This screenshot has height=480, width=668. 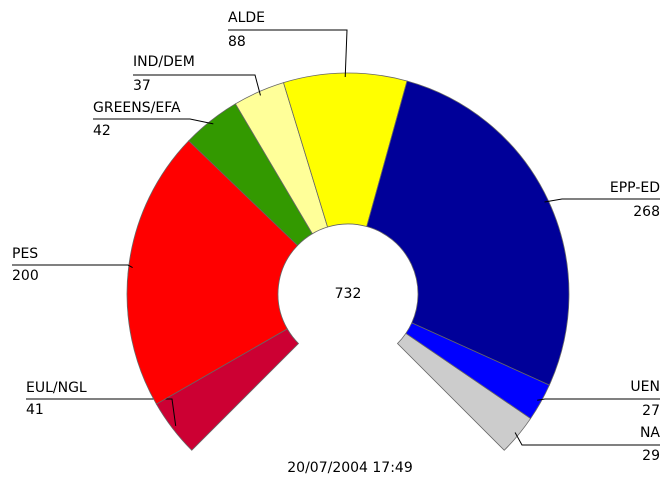 What do you see at coordinates (25, 254) in the screenshot?
I see `segment-name: PES` at bounding box center [25, 254].